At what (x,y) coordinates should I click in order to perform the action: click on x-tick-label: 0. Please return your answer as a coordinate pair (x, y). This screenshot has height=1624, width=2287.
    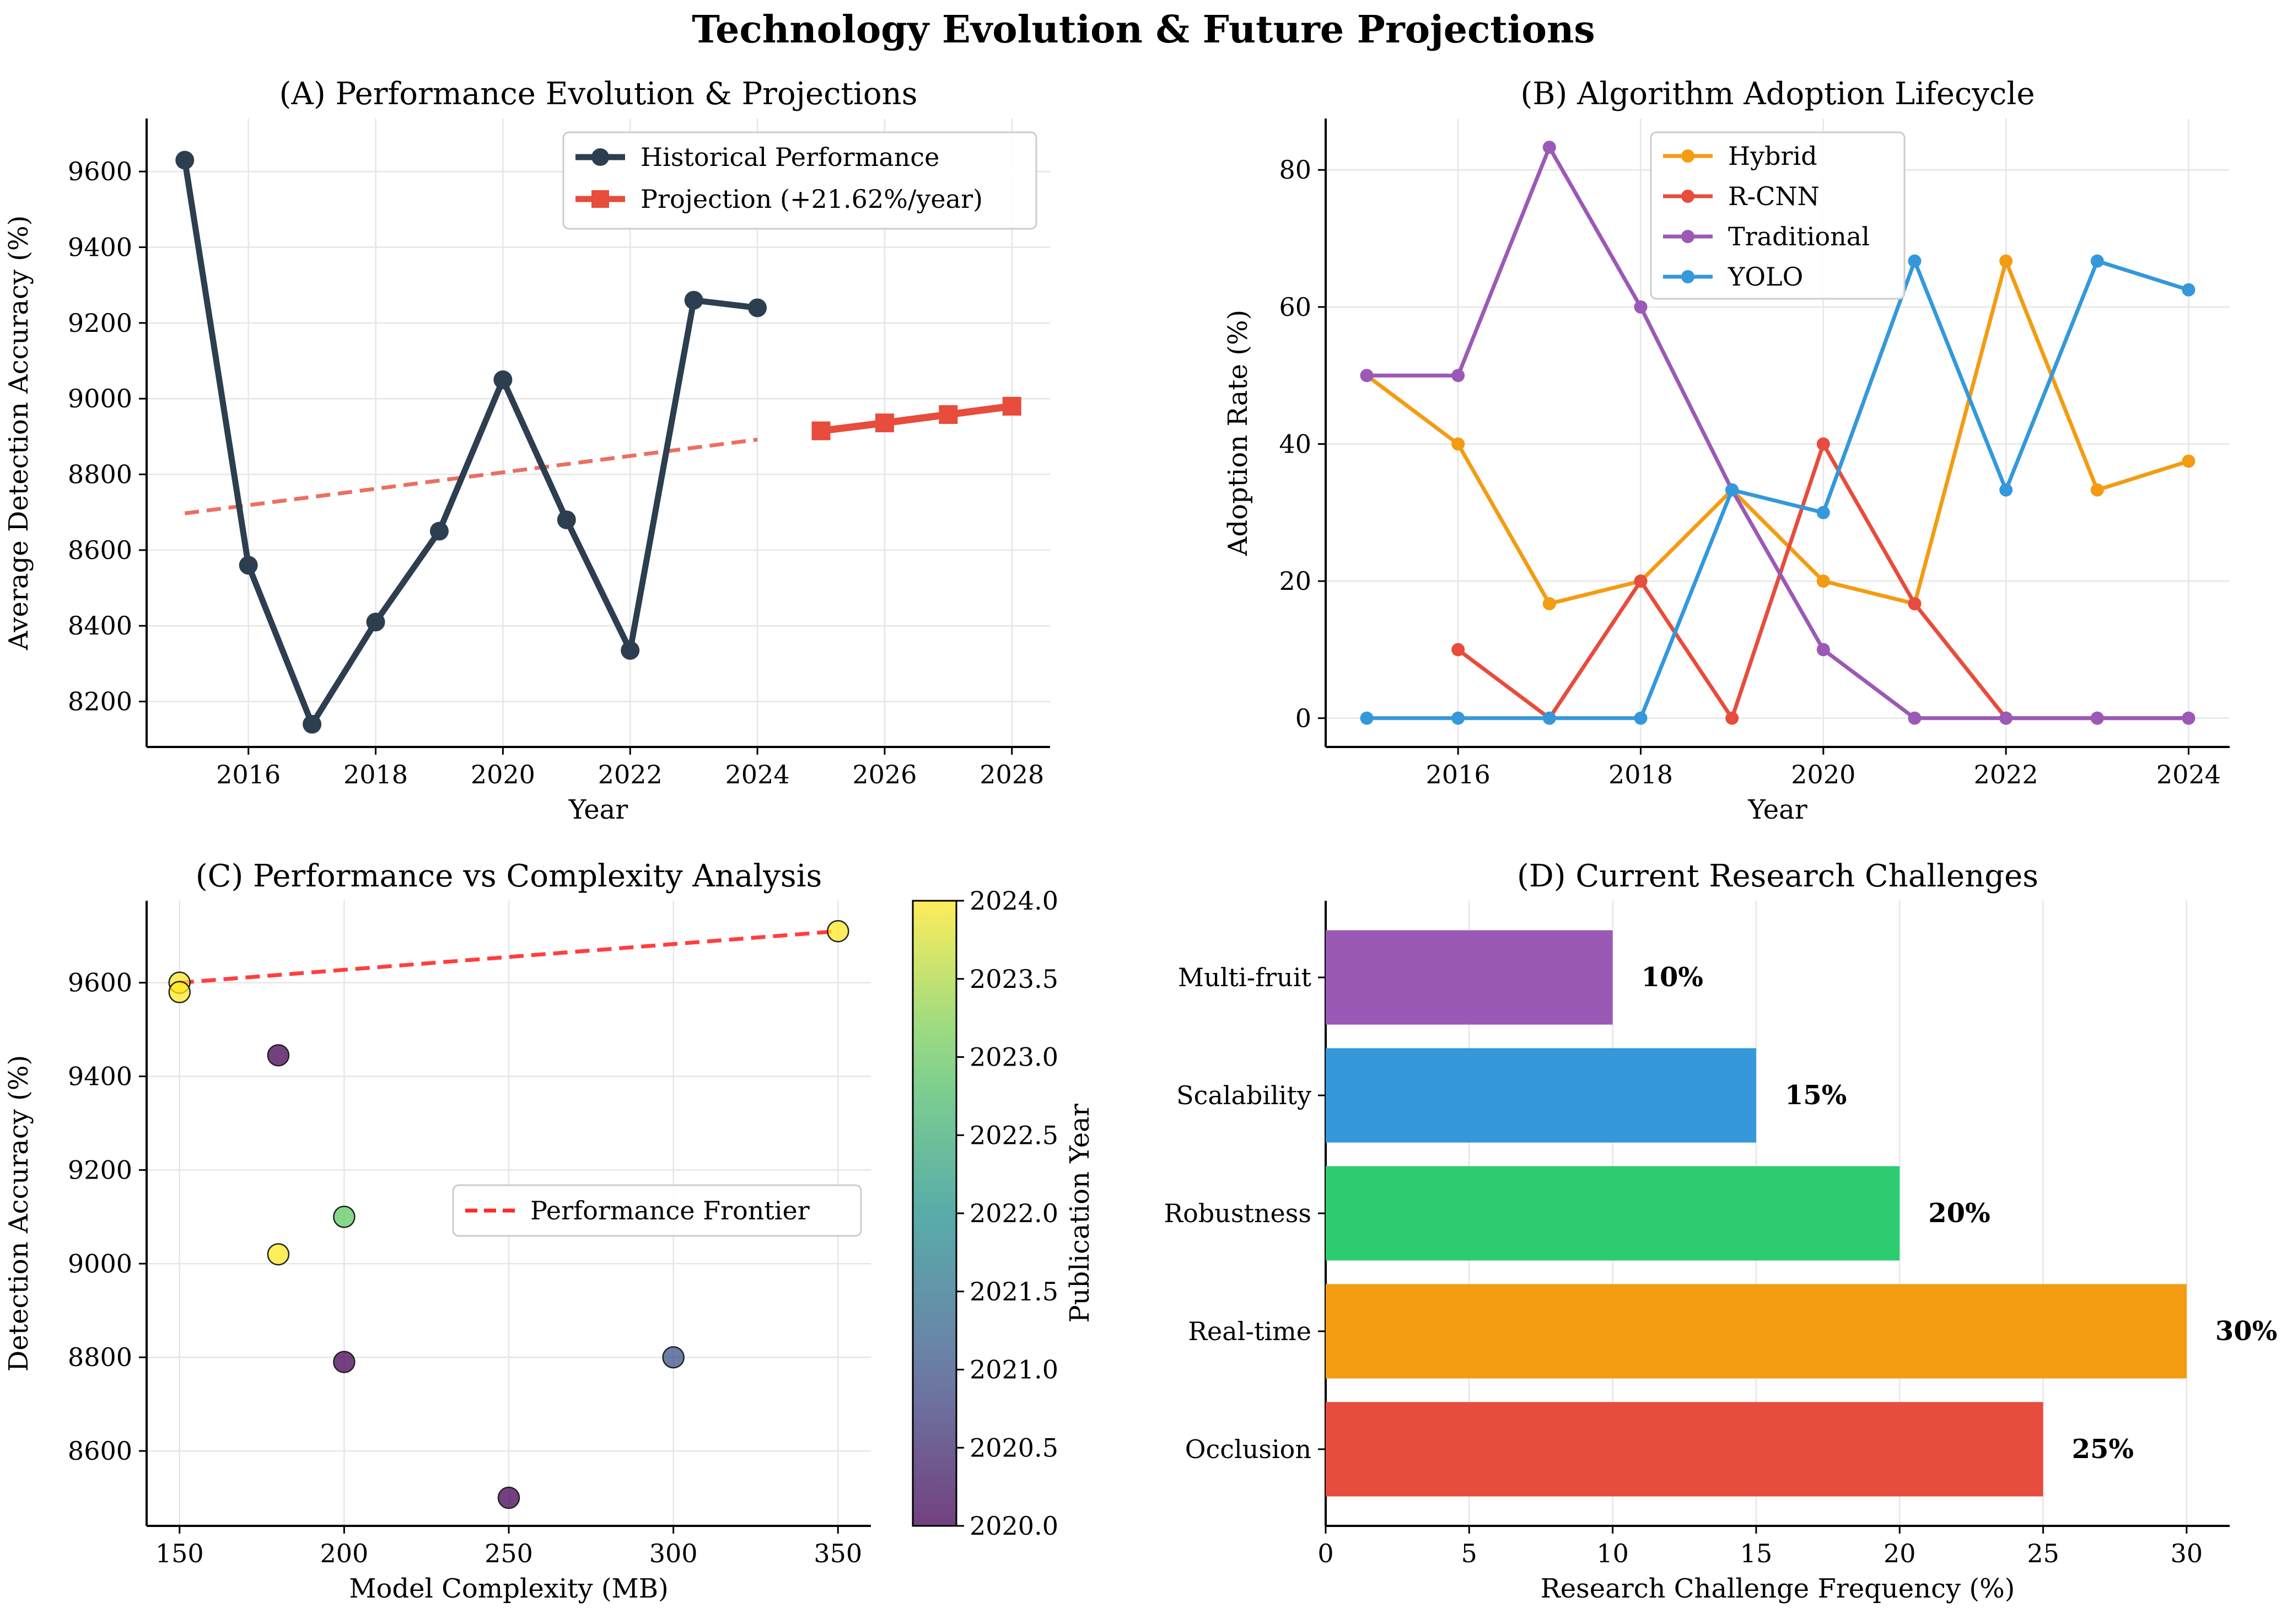
    Looking at the image, I should click on (1325, 1554).